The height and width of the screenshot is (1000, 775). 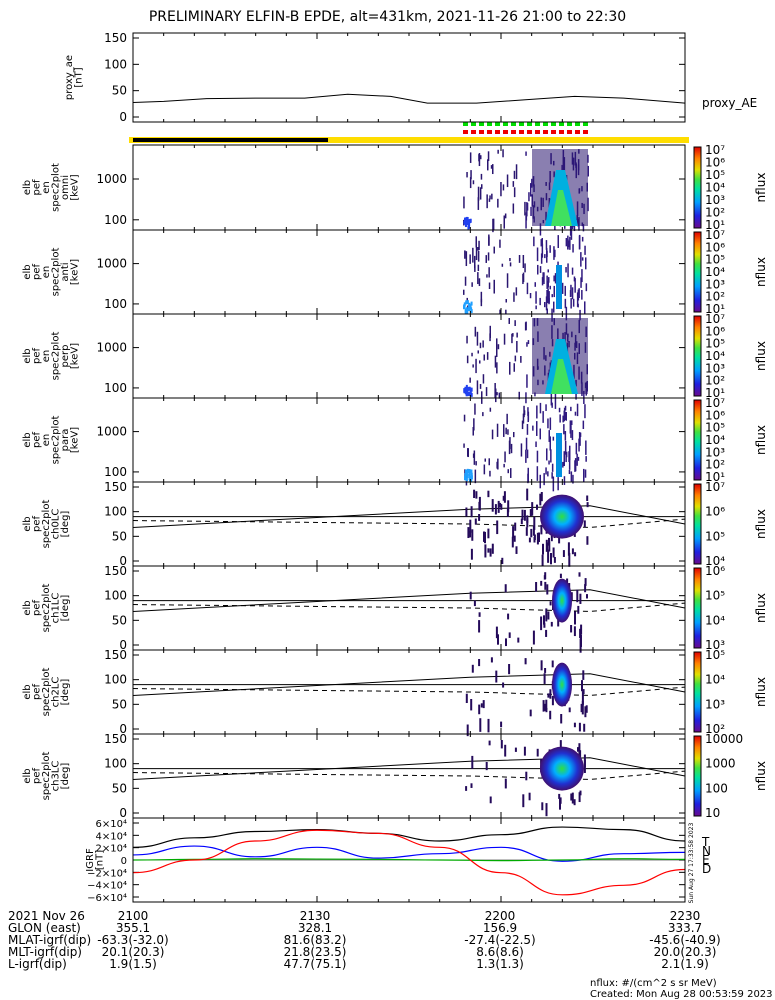 I want to click on panel-ylabel-line: ch1LC, so click(x=56, y=608).